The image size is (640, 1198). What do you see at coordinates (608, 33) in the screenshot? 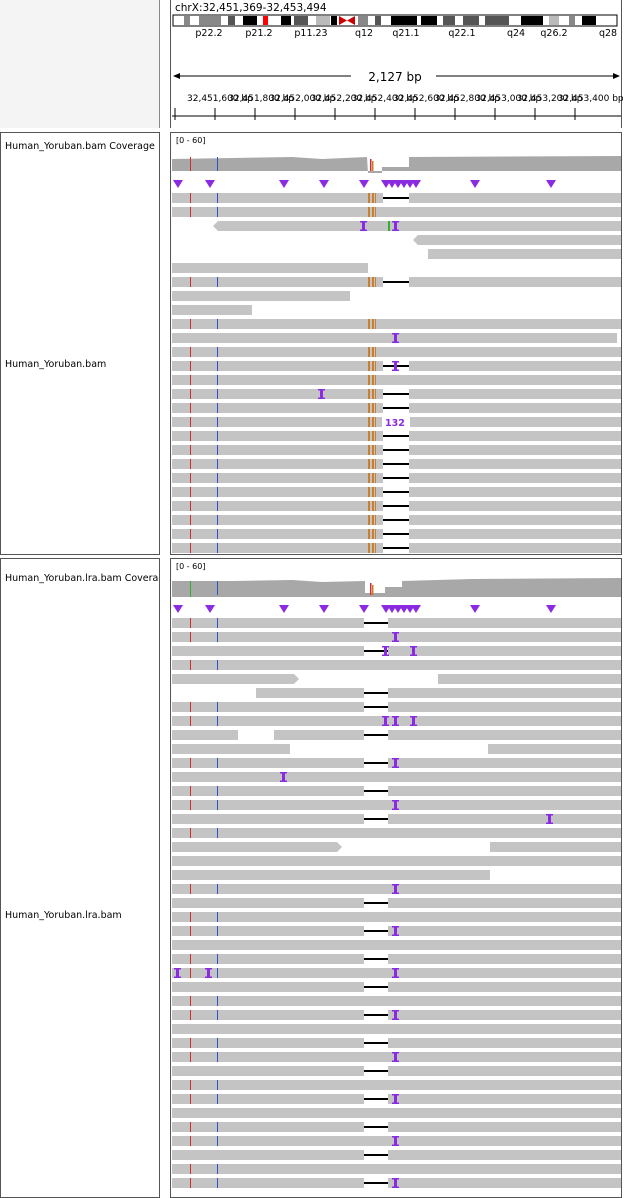
I see `ideogram-label: q28` at bounding box center [608, 33].